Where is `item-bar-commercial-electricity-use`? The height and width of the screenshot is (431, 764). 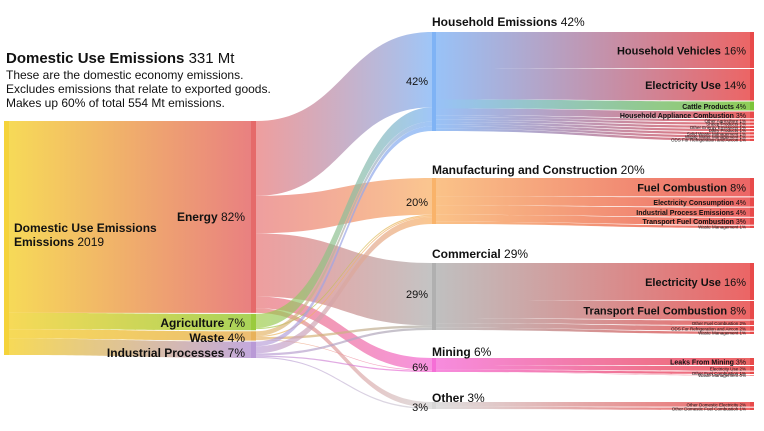
item-bar-commercial-electricity-use is located at coordinates (752, 281).